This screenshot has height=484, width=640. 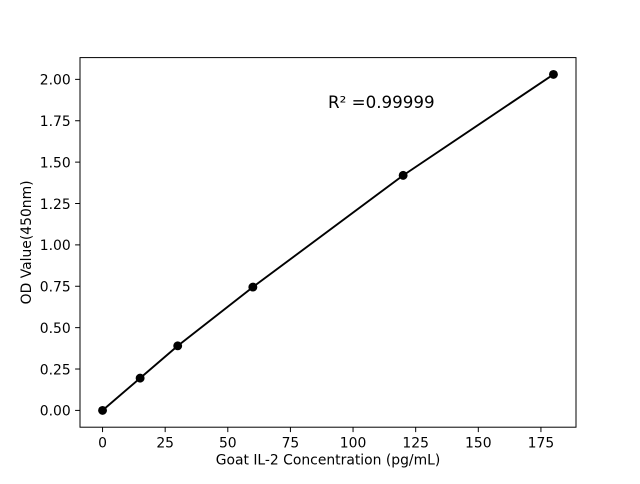 I want to click on x-axis-label: Goat IL-2 Concentration (pg/mL), so click(x=328, y=461).